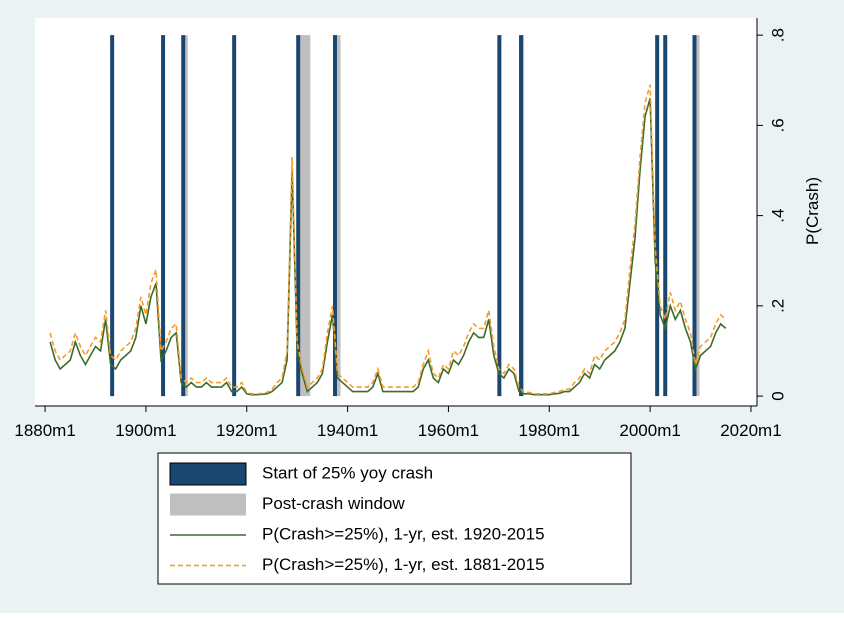 The image size is (844, 618). Describe the element at coordinates (777, 306) in the screenshot. I see `y-tick-label: .2` at that location.